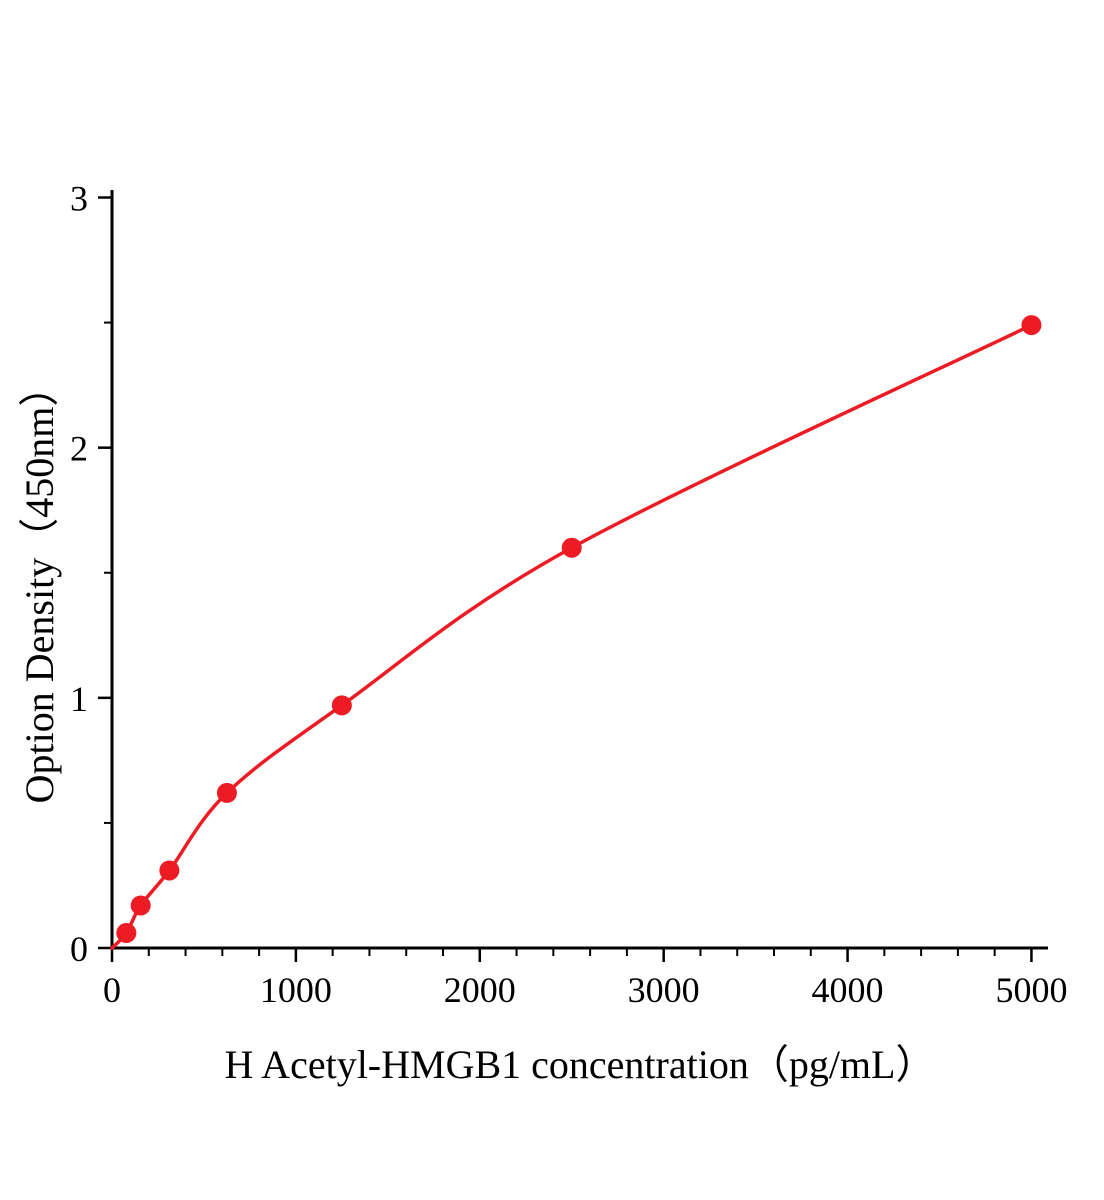  What do you see at coordinates (1031, 990) in the screenshot?
I see `x-tick-label: 5000` at bounding box center [1031, 990].